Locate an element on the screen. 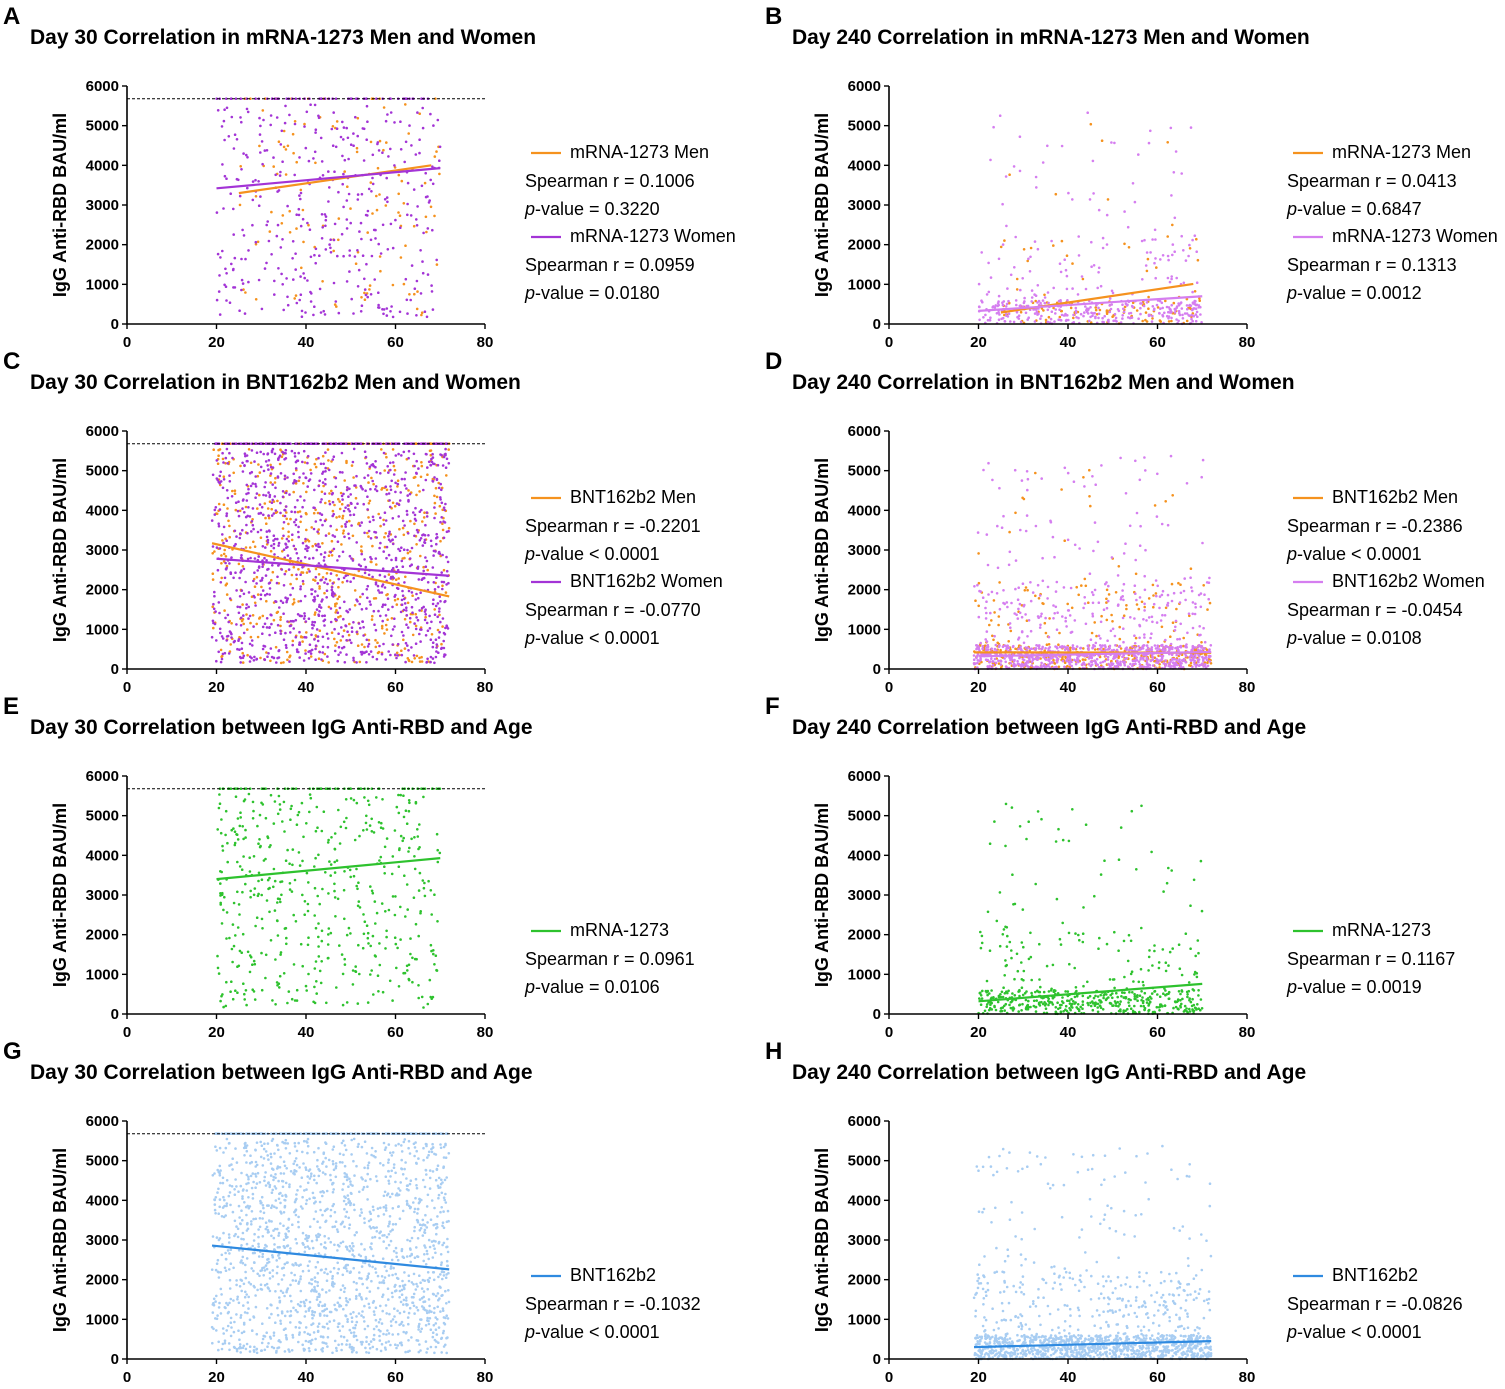 The image size is (1505, 1389). legend-series-name: BNT162b2 Women is located at coordinates (1408, 581).